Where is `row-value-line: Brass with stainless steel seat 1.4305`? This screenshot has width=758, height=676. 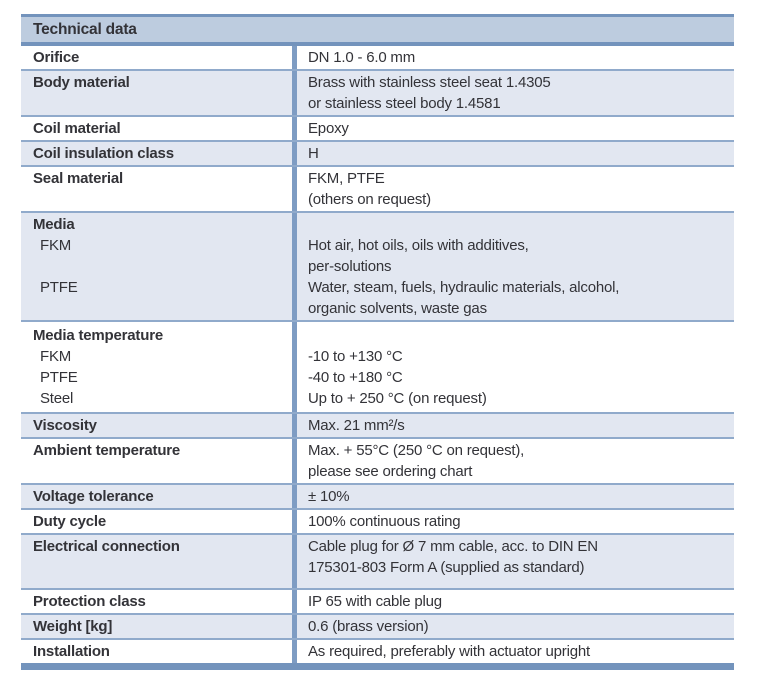 row-value-line: Brass with stainless steel seat 1.4305 is located at coordinates (429, 82).